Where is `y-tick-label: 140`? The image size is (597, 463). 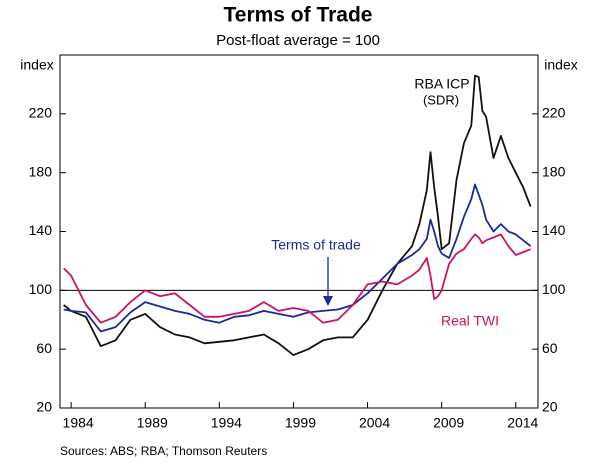
y-tick-label: 140 is located at coordinates (41, 230).